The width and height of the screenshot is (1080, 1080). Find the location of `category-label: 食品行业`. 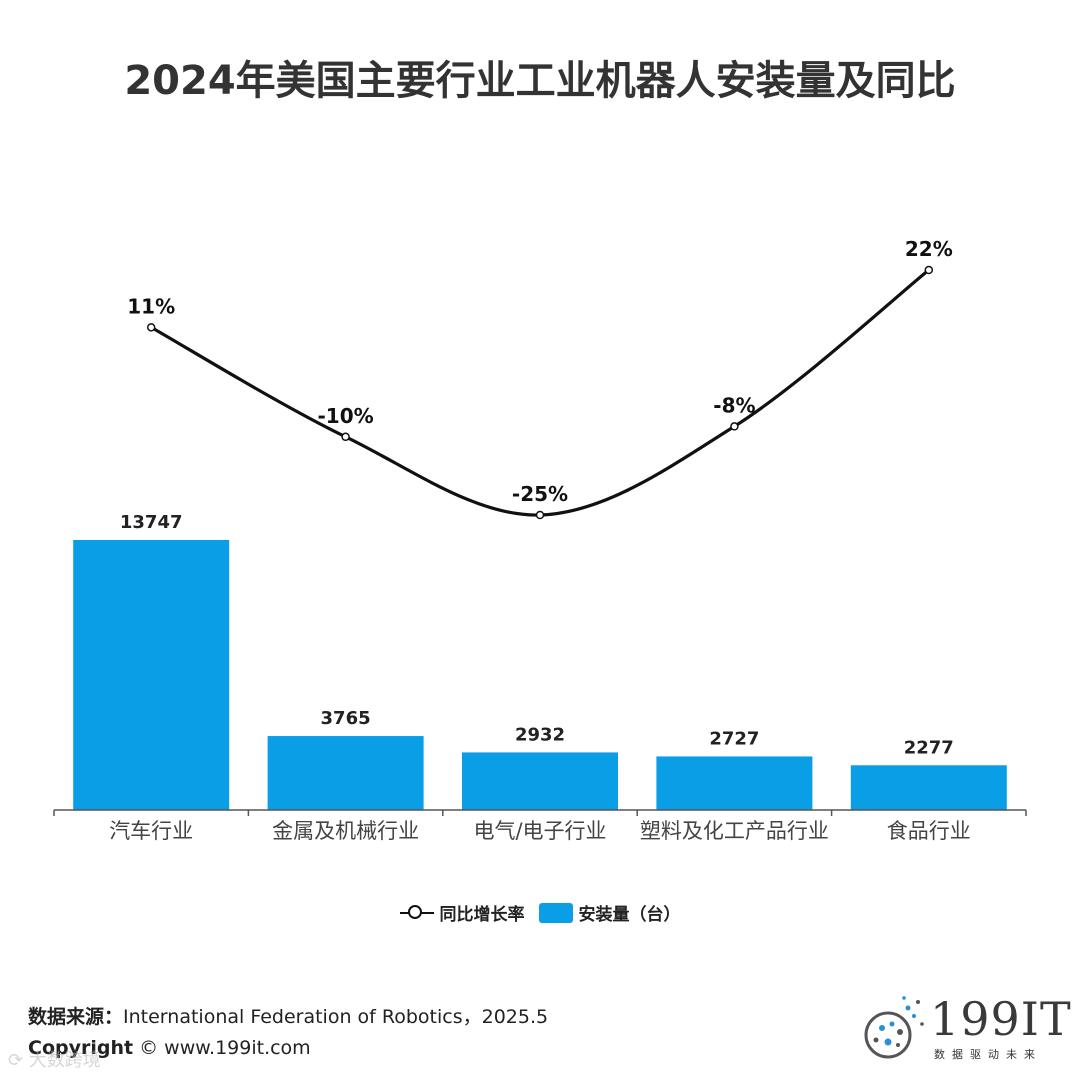

category-label: 食品行业 is located at coordinates (929, 831).